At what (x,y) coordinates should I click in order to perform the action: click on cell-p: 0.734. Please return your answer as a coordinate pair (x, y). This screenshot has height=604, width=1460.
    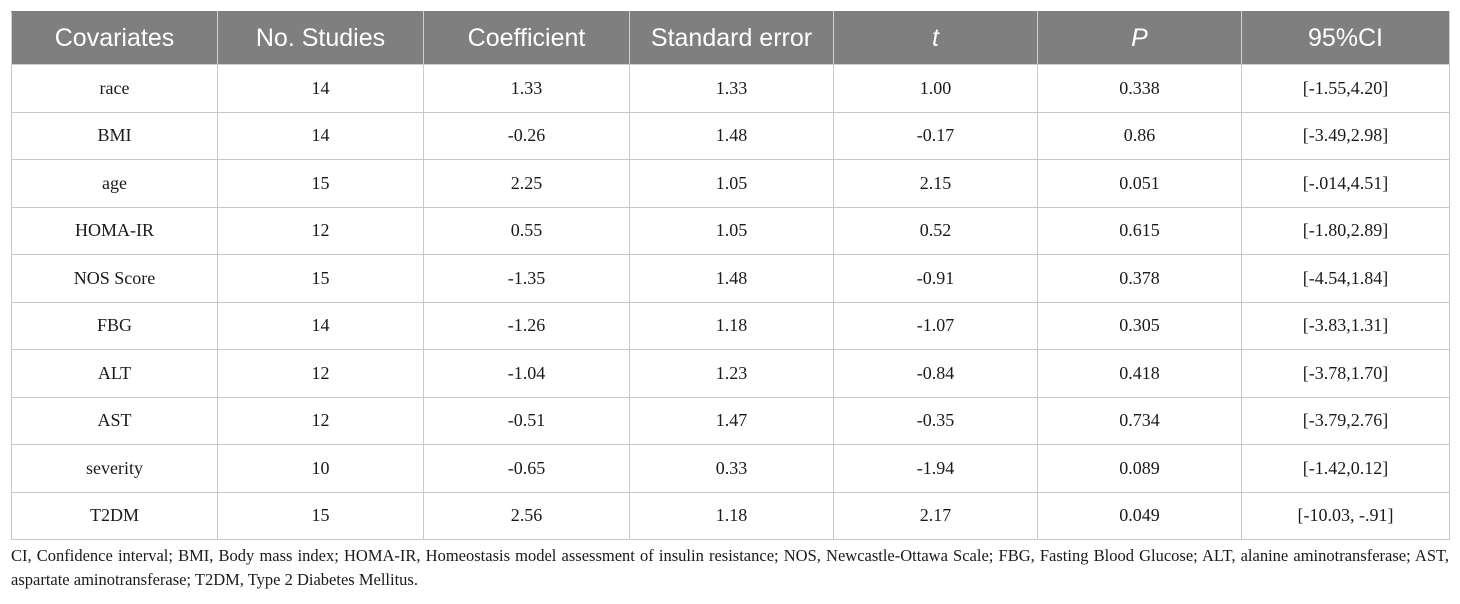
    Looking at the image, I should click on (1139, 420).